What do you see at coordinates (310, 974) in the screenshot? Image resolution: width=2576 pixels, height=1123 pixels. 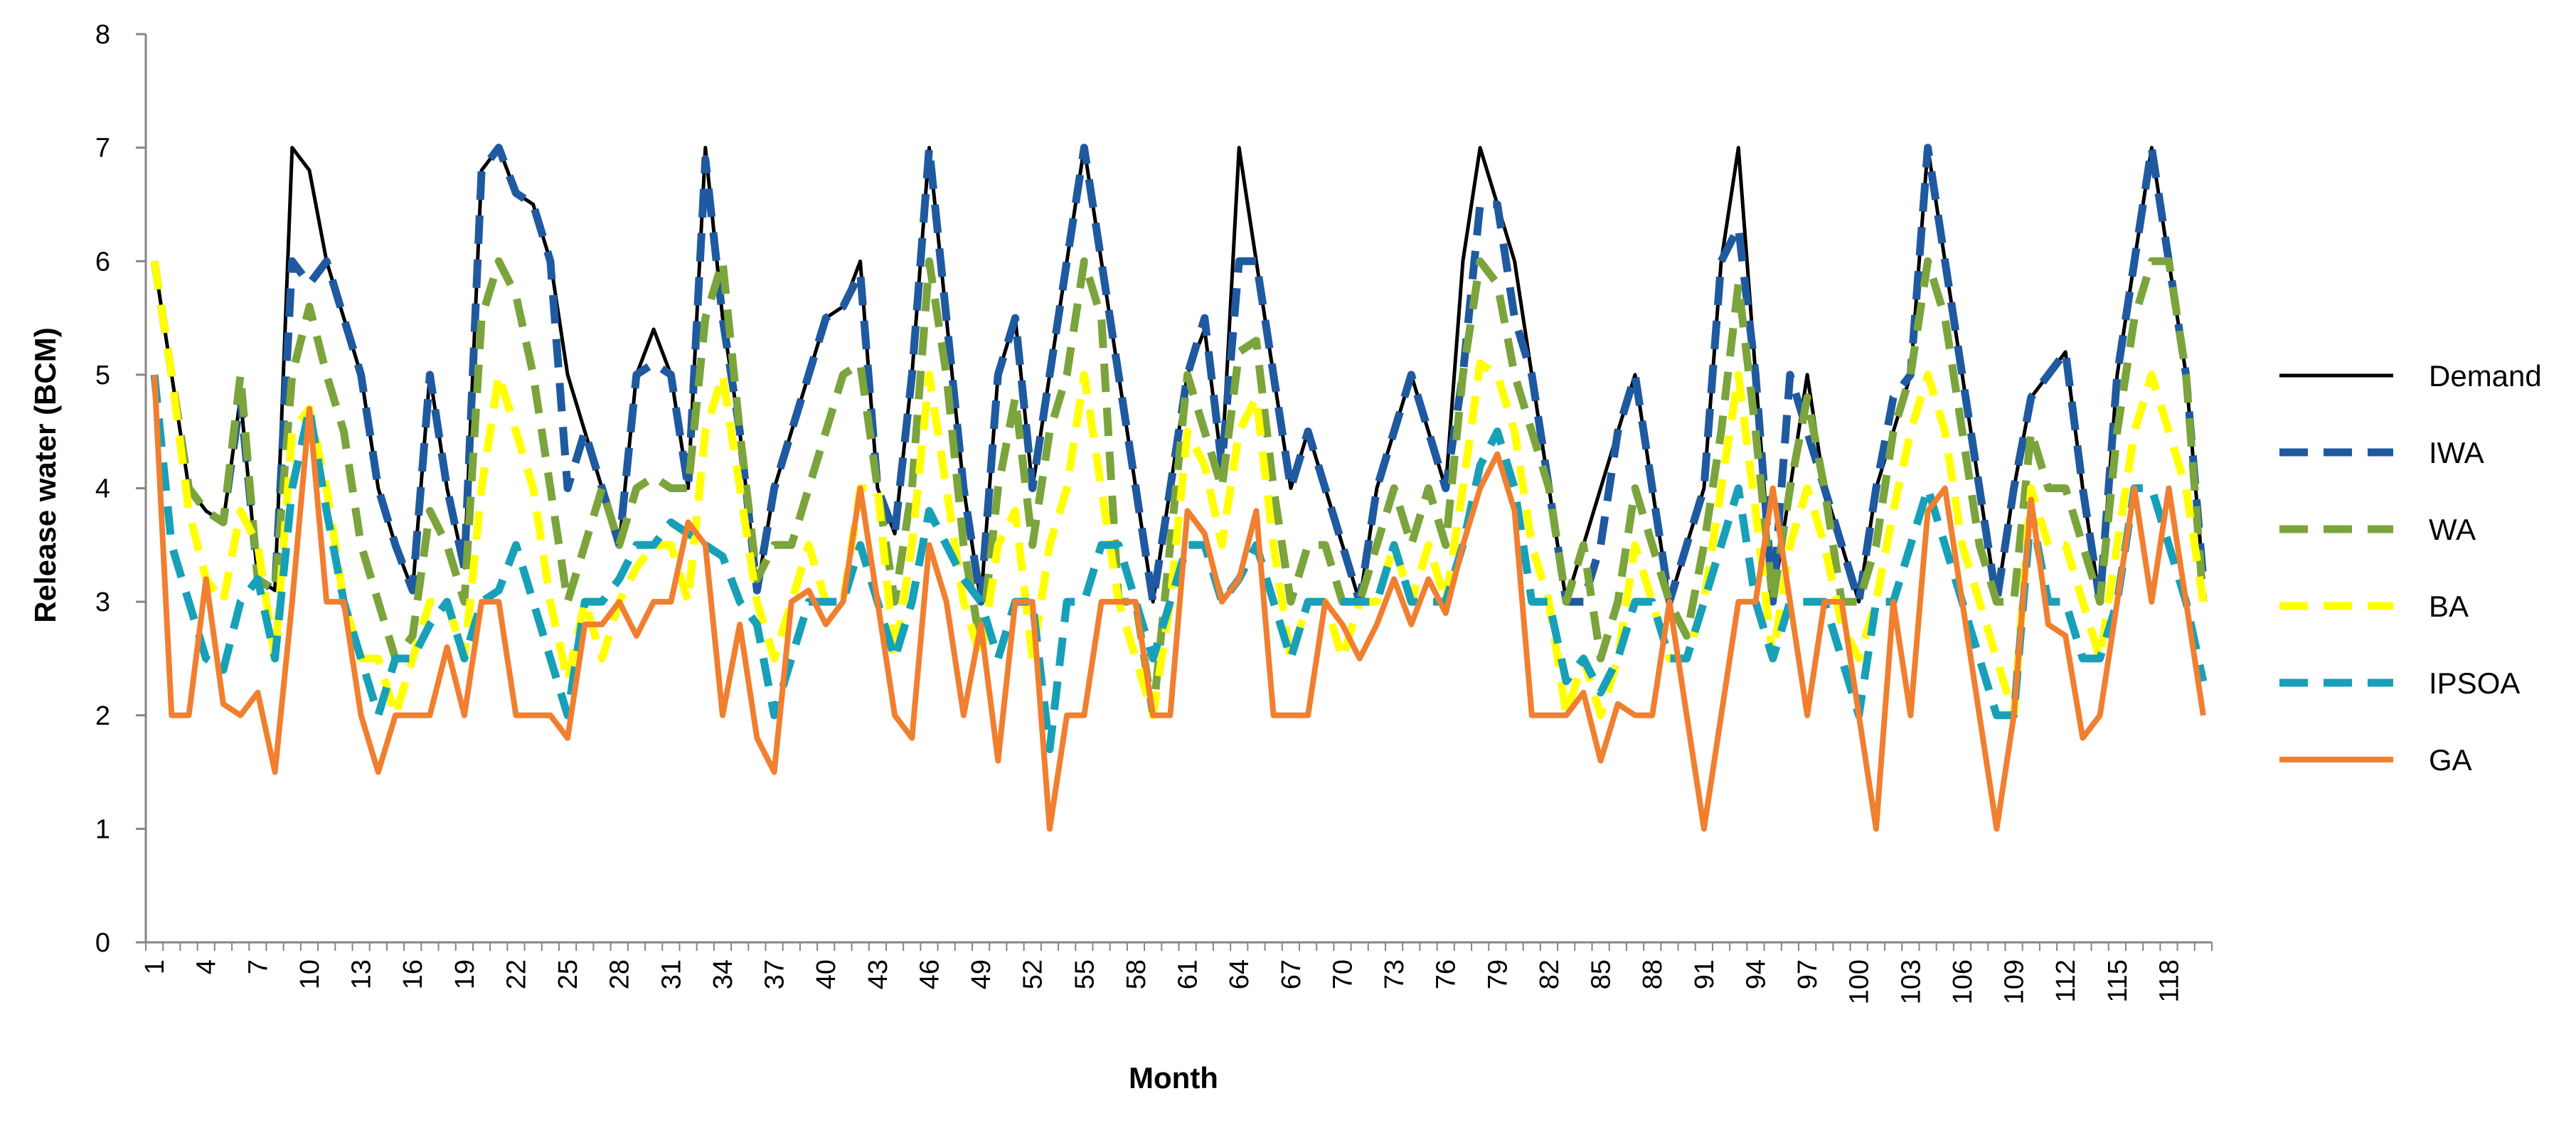 I see `x-tick-label: 10` at bounding box center [310, 974].